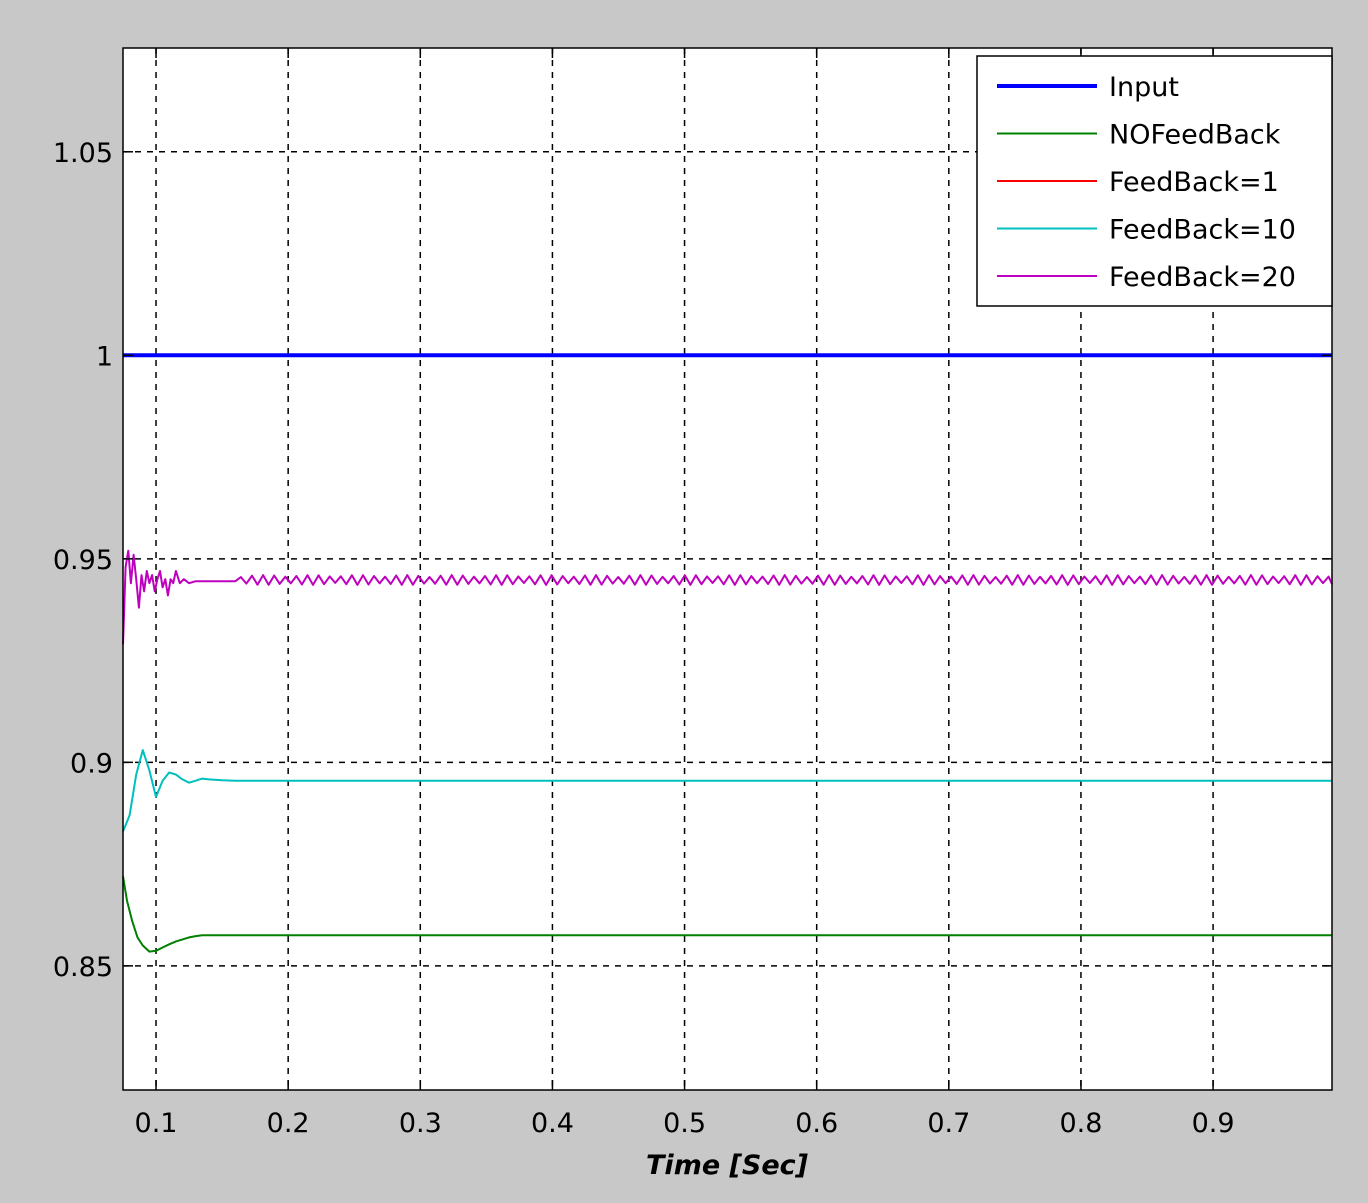  I want to click on x-tick-label: 0.5, so click(684, 1123).